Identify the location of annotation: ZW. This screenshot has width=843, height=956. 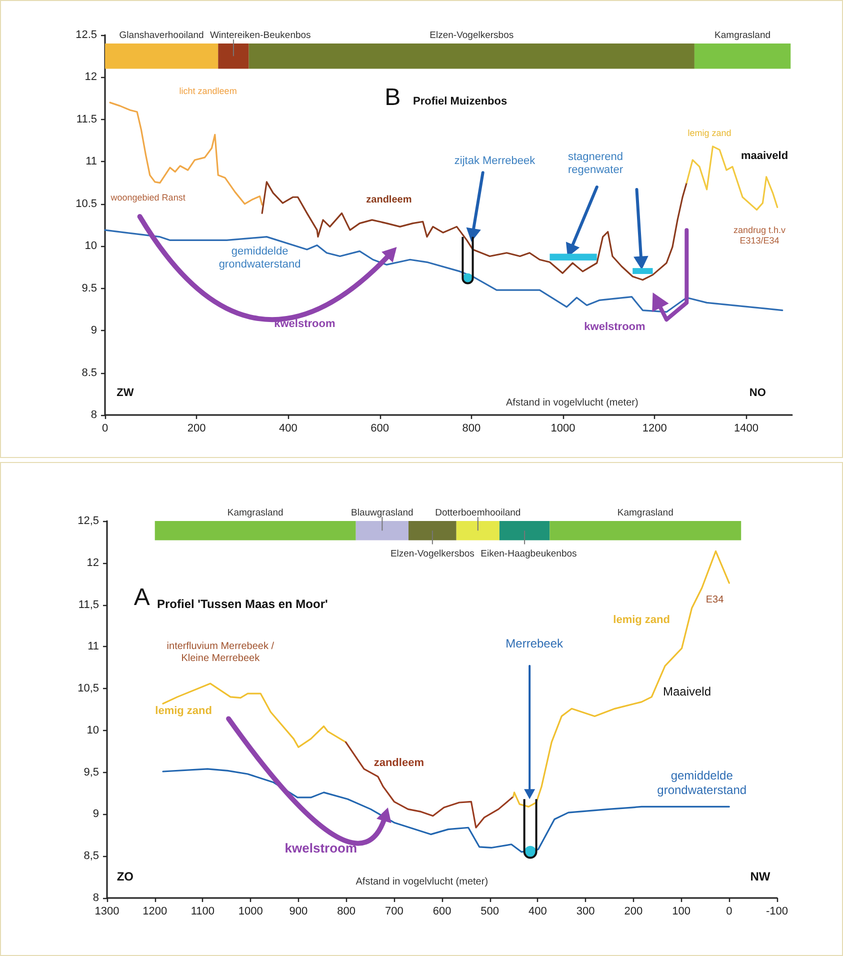
(125, 393).